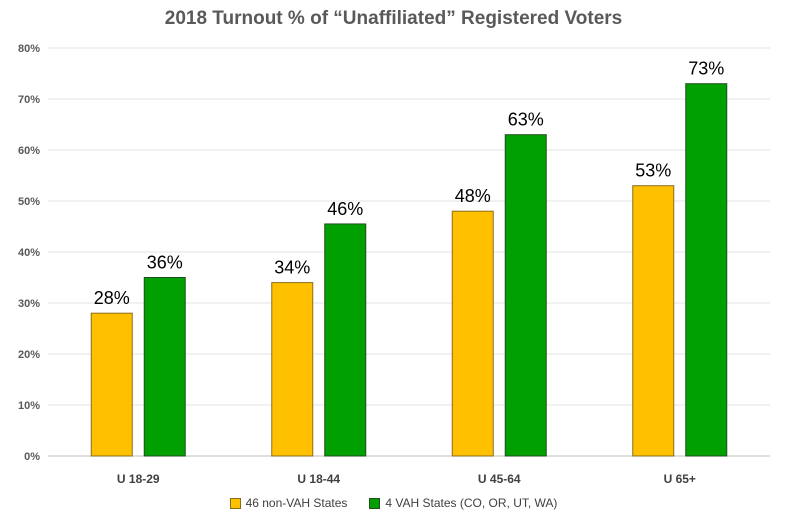 The width and height of the screenshot is (787, 518). What do you see at coordinates (292, 268) in the screenshot?
I see `data-label: 34%` at bounding box center [292, 268].